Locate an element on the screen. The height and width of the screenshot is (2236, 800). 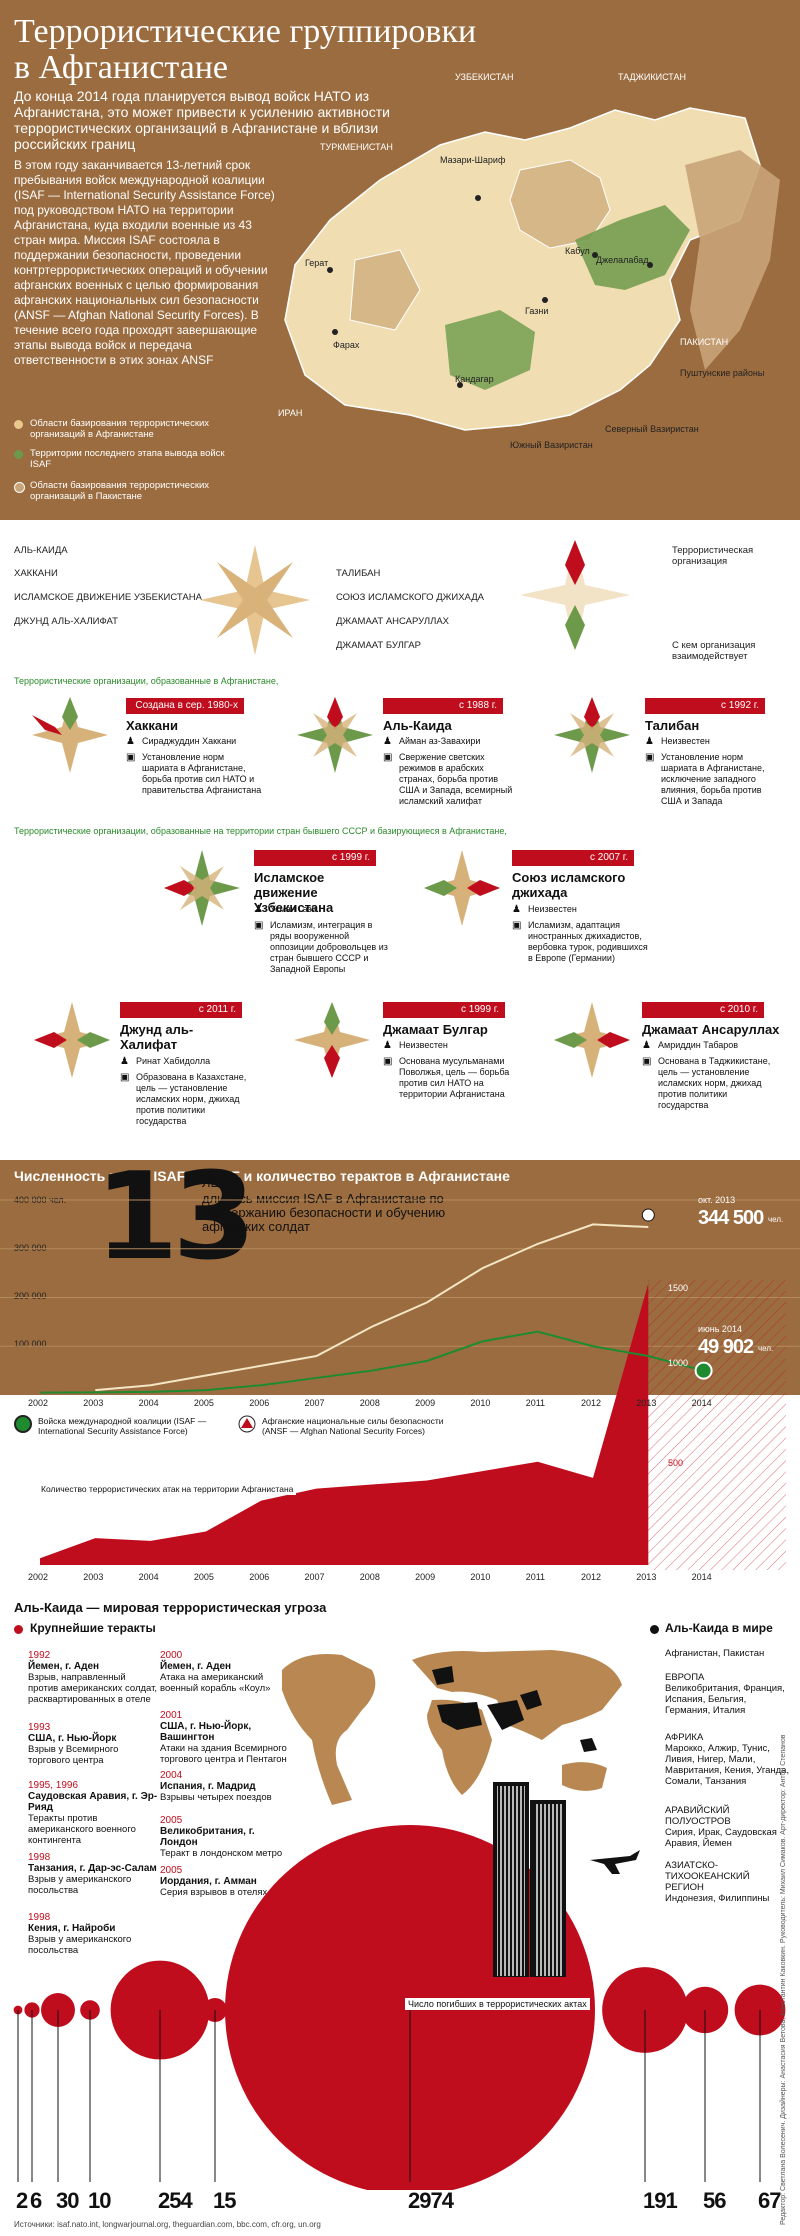
sym-ansarullah: ДЖАМААТ АНСАРУЛЛАХ is located at coordinates (393, 621).